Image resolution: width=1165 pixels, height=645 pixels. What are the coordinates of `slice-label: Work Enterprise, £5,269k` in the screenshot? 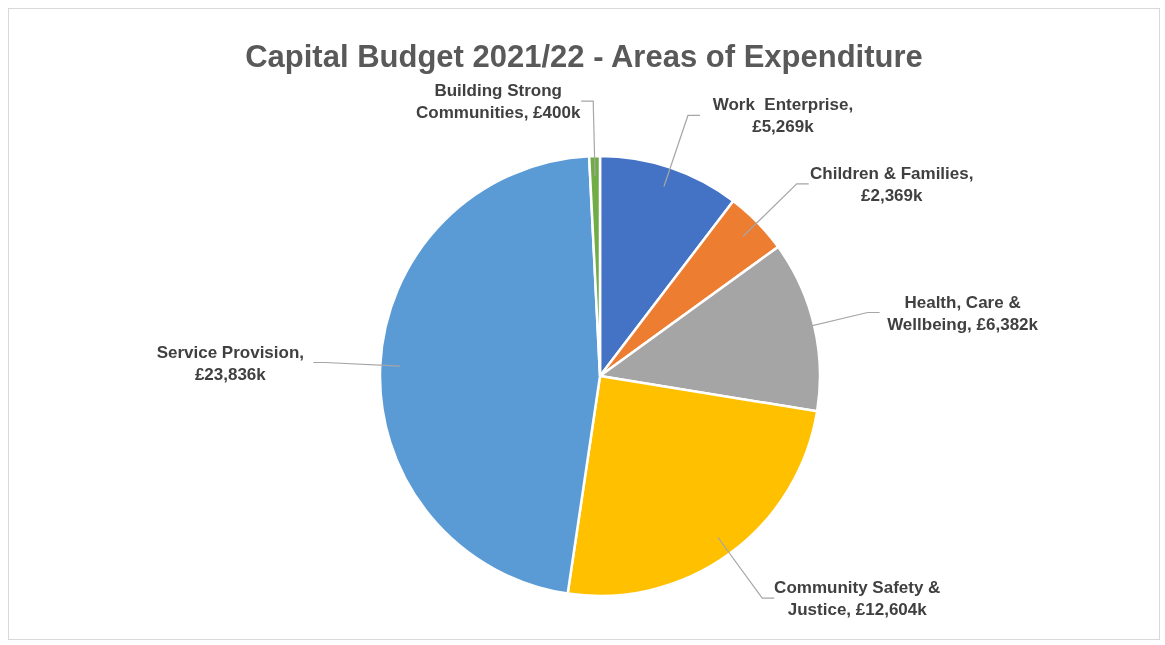 It's located at (783, 116).